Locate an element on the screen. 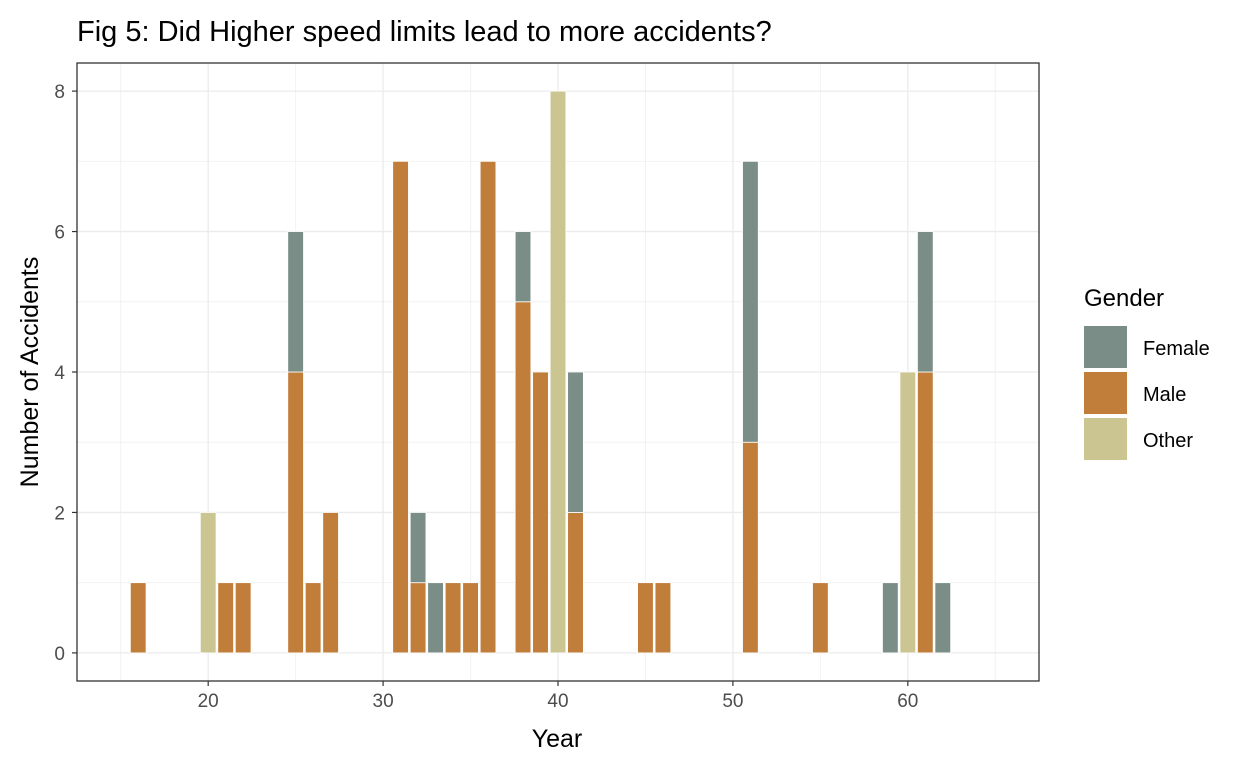 The image size is (1248, 768). x-axis-ticks: 20 30 40 50 60 is located at coordinates (558, 696).